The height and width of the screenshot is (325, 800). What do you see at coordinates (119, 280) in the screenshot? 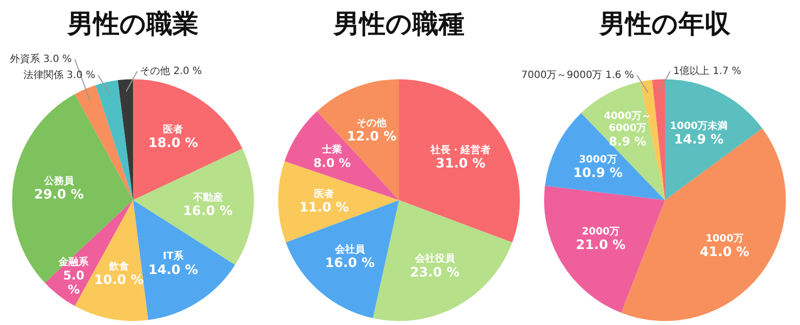
I see `data-label: 10.0 %` at bounding box center [119, 280].